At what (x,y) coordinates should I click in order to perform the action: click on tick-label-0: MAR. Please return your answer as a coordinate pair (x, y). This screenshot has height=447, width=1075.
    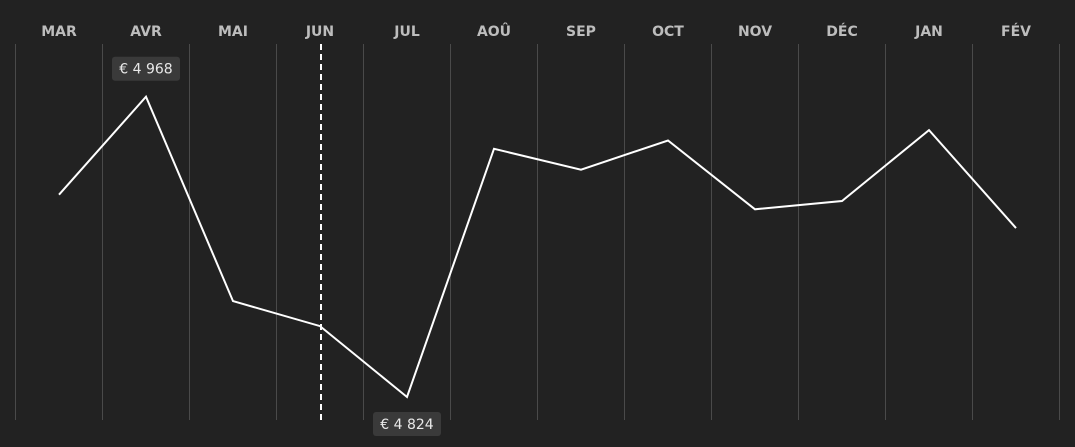
    Looking at the image, I should click on (59, 32).